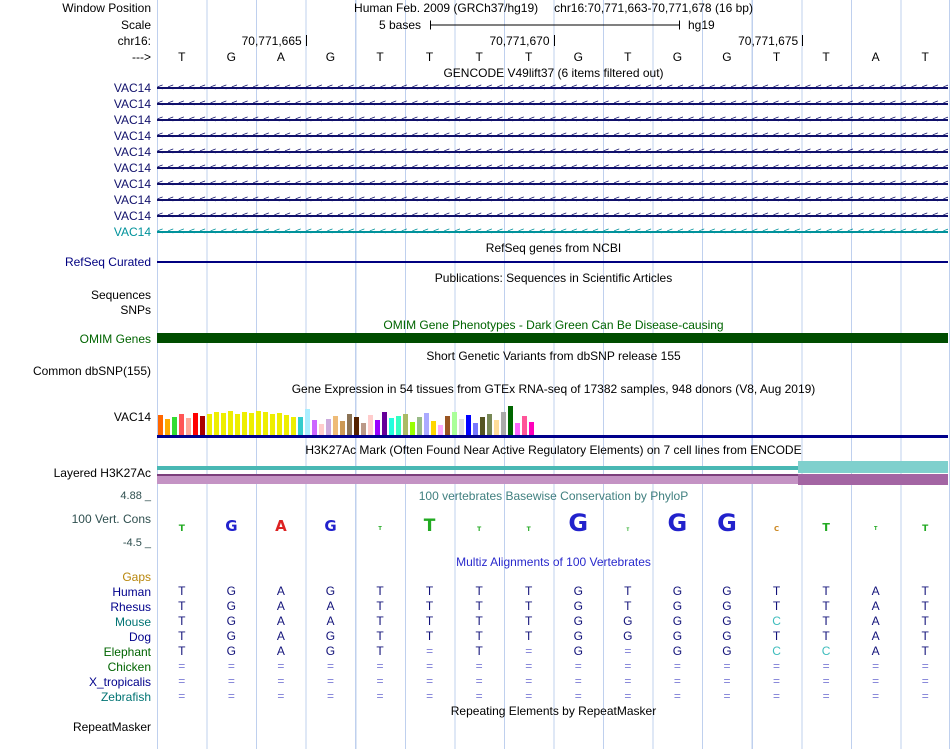 The image size is (950, 749). Describe the element at coordinates (139, 636) in the screenshot. I see `species-label: Dog` at that location.